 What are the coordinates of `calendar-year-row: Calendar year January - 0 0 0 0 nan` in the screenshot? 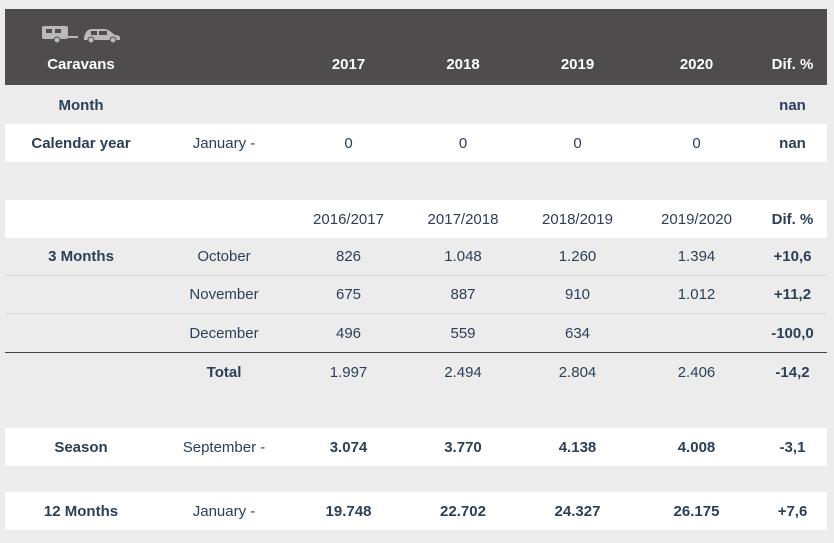 It's located at (416, 143).